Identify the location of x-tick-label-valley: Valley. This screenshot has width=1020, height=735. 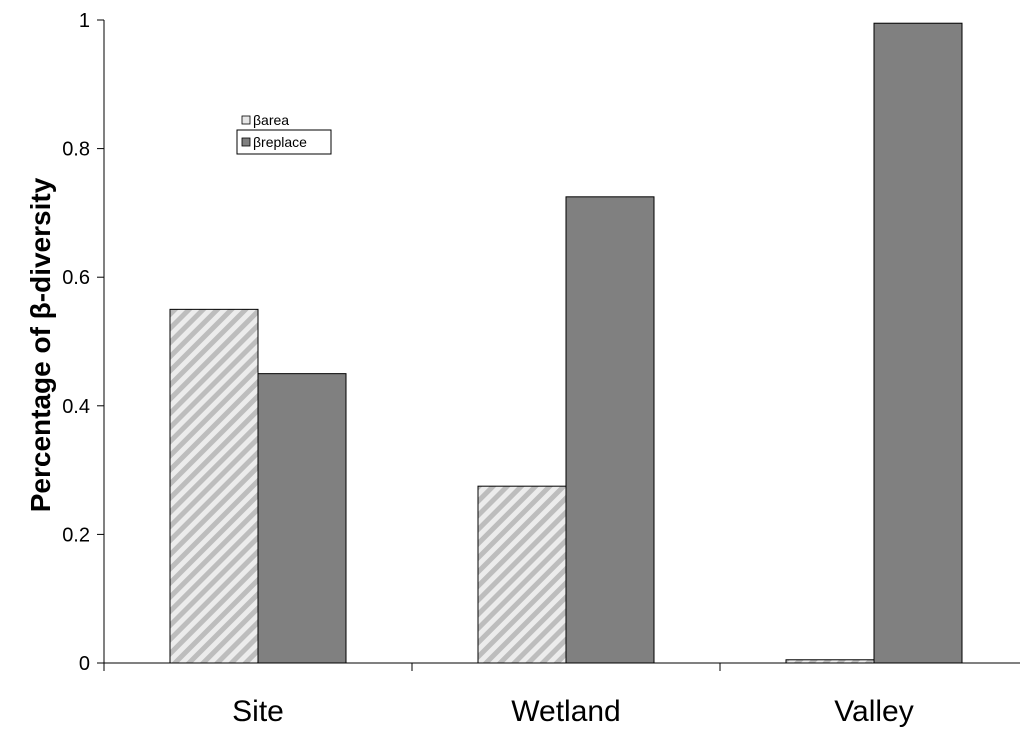
(873, 711).